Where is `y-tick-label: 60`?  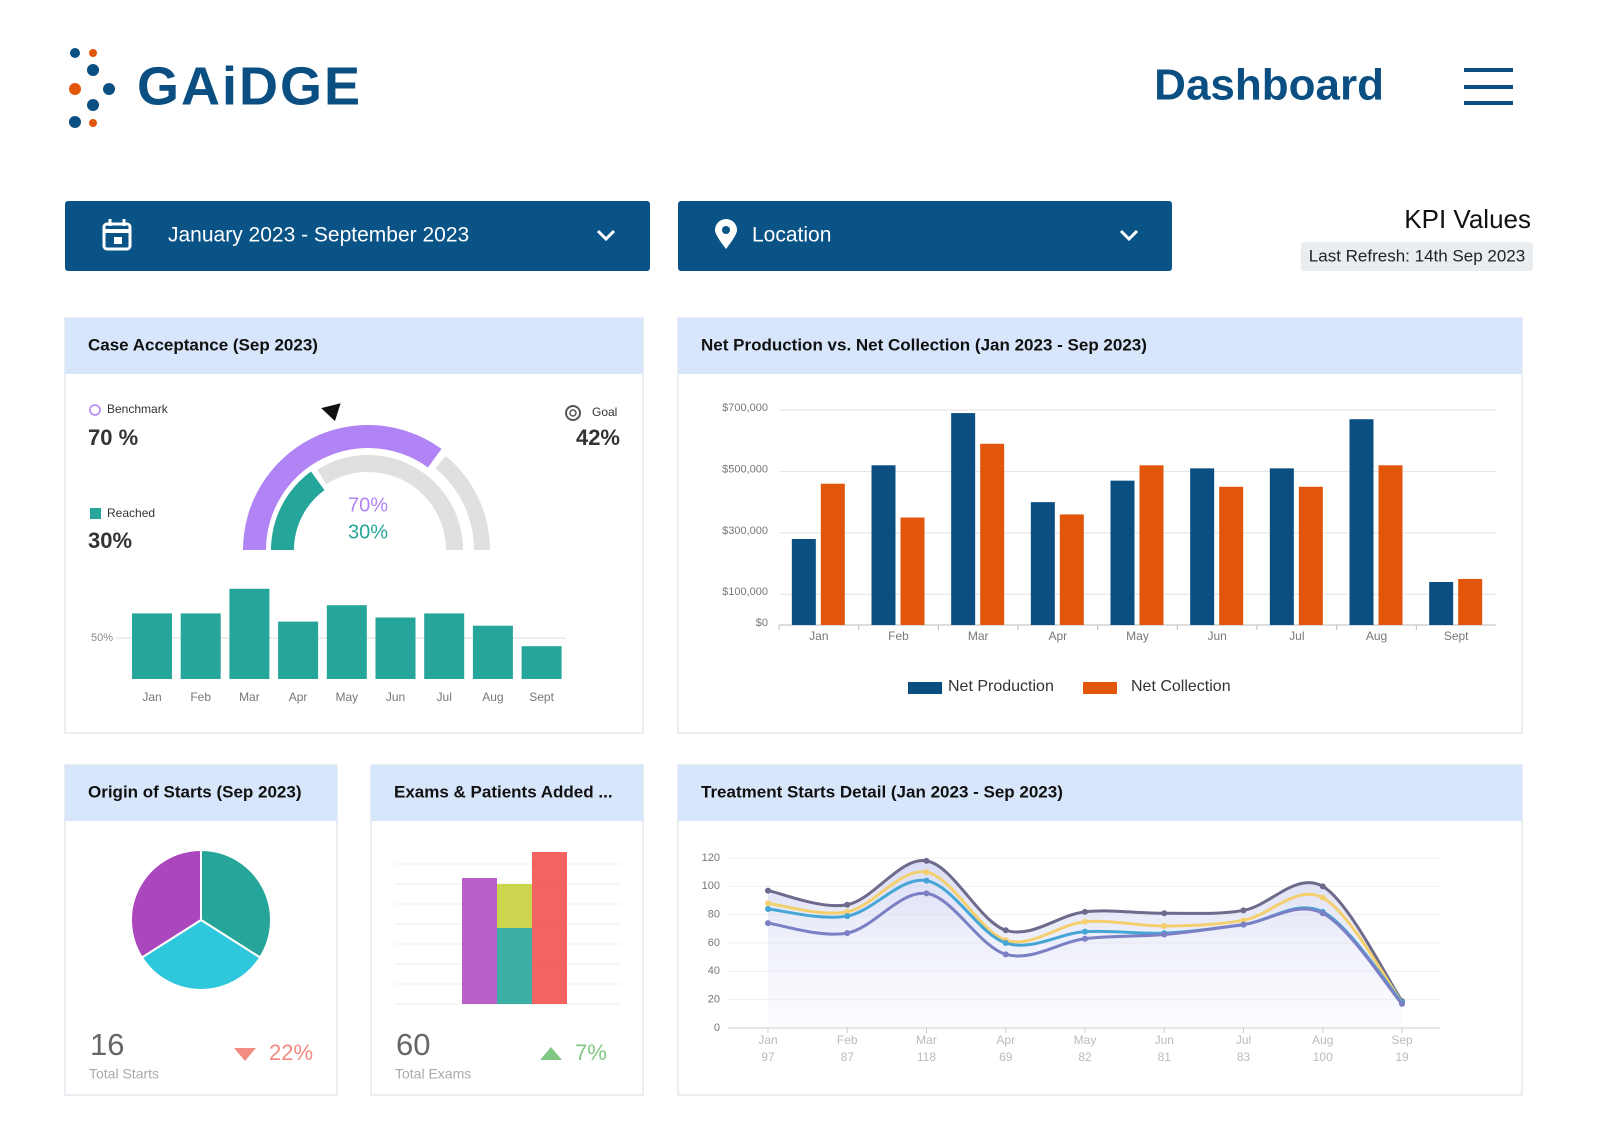 y-tick-label: 60 is located at coordinates (714, 943).